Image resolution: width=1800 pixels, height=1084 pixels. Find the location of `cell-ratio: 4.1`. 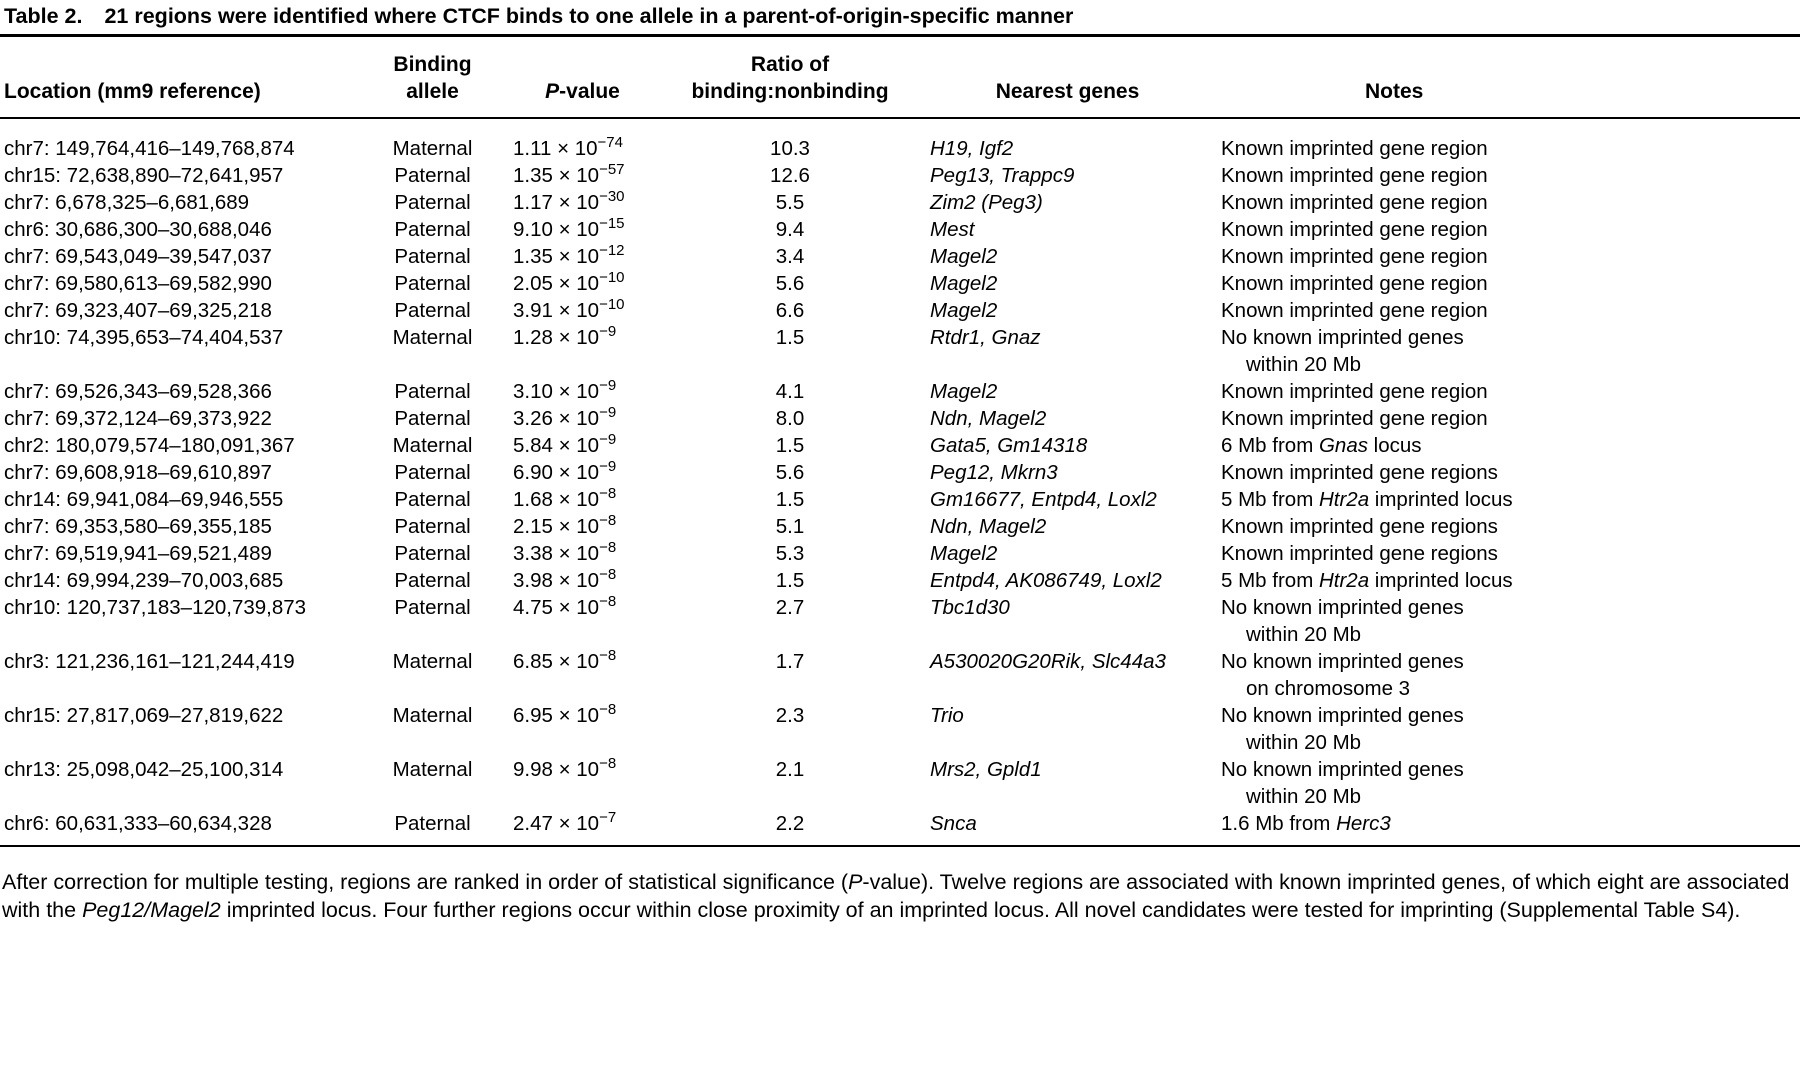

cell-ratio: 4.1 is located at coordinates (790, 391).